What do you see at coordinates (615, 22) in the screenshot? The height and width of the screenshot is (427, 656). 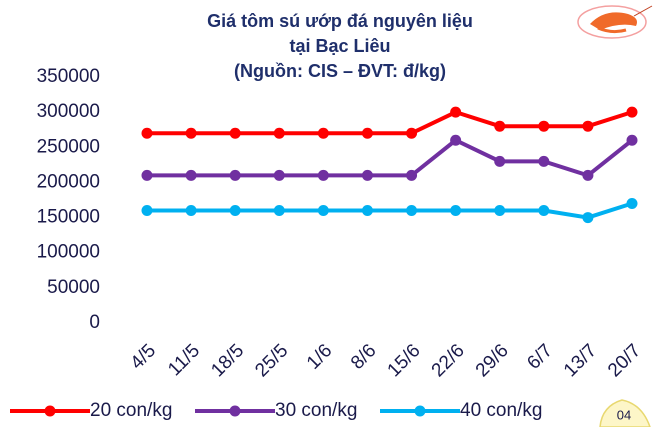 I see `shrimp-icon` at bounding box center [615, 22].